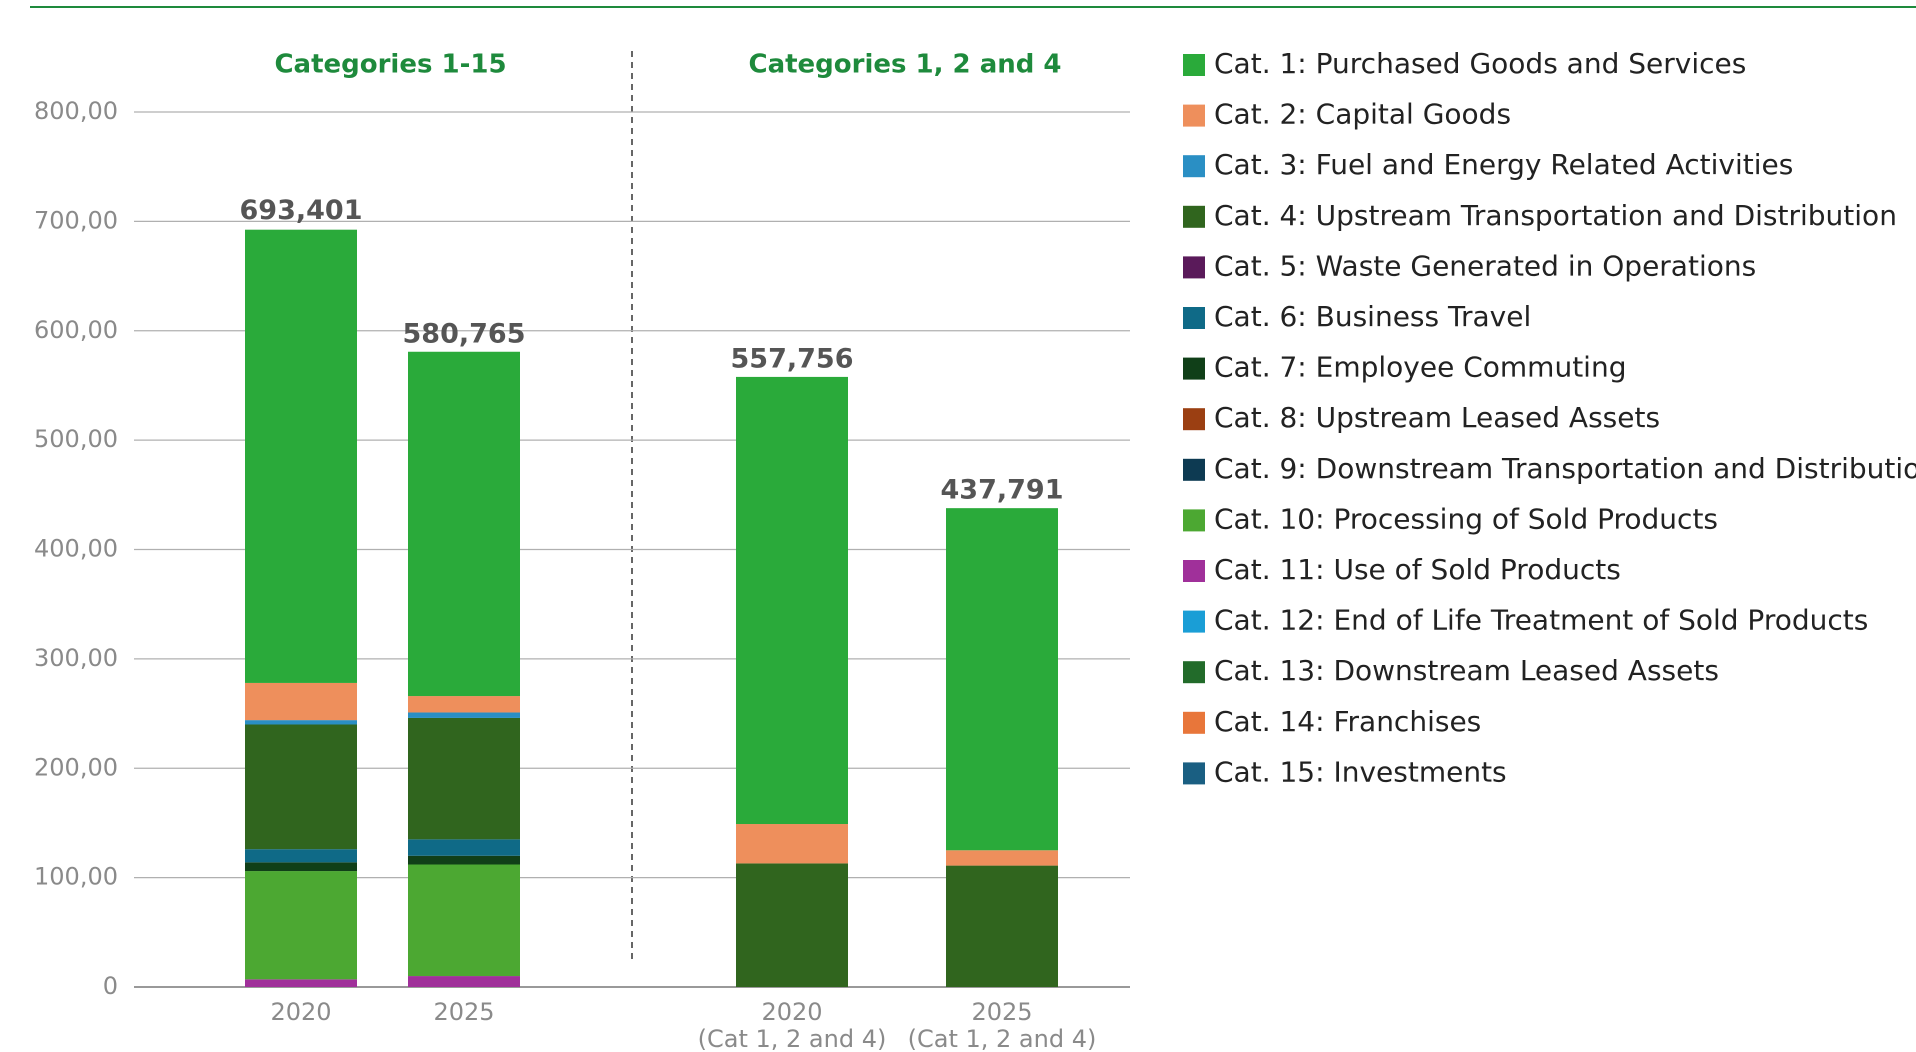 The width and height of the screenshot is (1916, 1052). Describe the element at coordinates (464, 333) in the screenshot. I see `total-label: 580,765` at that location.